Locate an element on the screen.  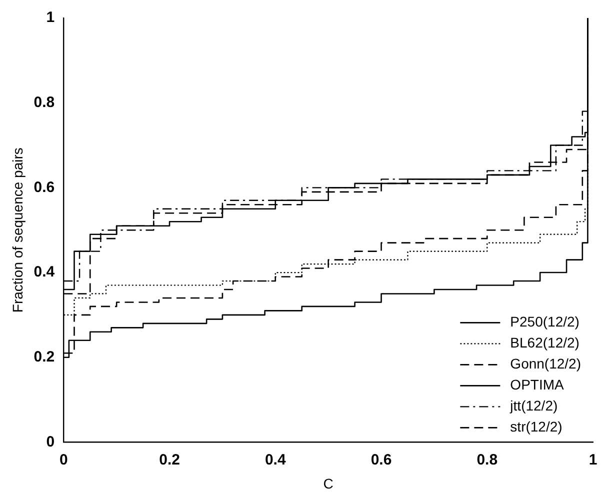
x-tick-label: 0.4 is located at coordinates (275, 459).